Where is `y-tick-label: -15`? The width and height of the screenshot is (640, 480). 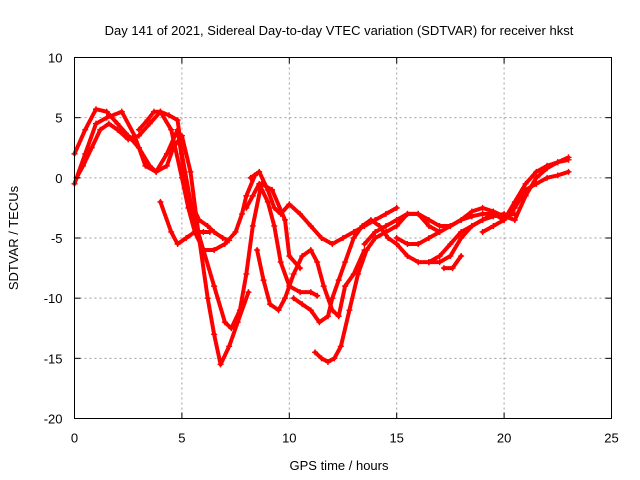 y-tick-label: -15 is located at coordinates (53, 358).